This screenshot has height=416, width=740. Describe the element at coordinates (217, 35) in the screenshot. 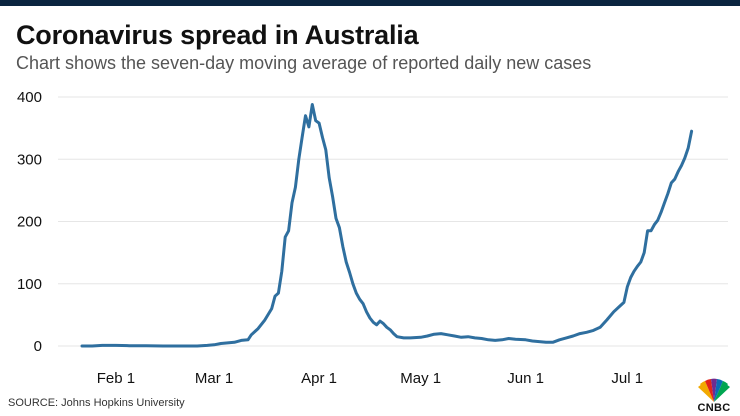

I see `chart-title: Coronavirus spread in Australia` at that location.